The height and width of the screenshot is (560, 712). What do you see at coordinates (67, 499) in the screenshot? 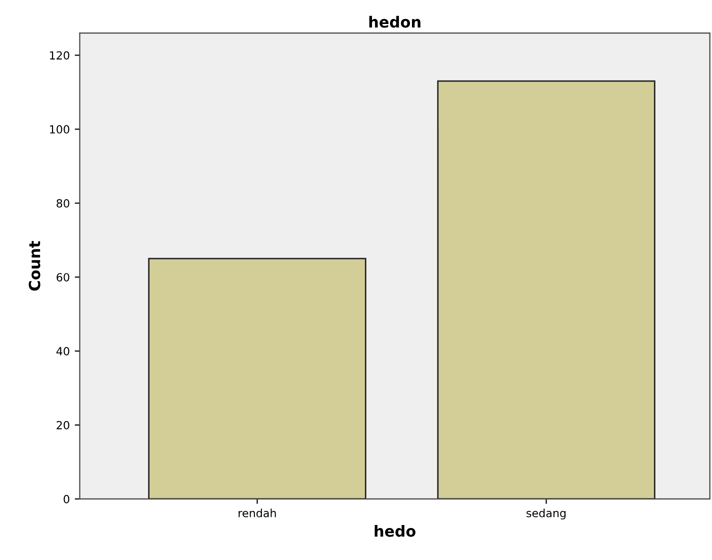
I see `y-tick-label: 0` at bounding box center [67, 499].